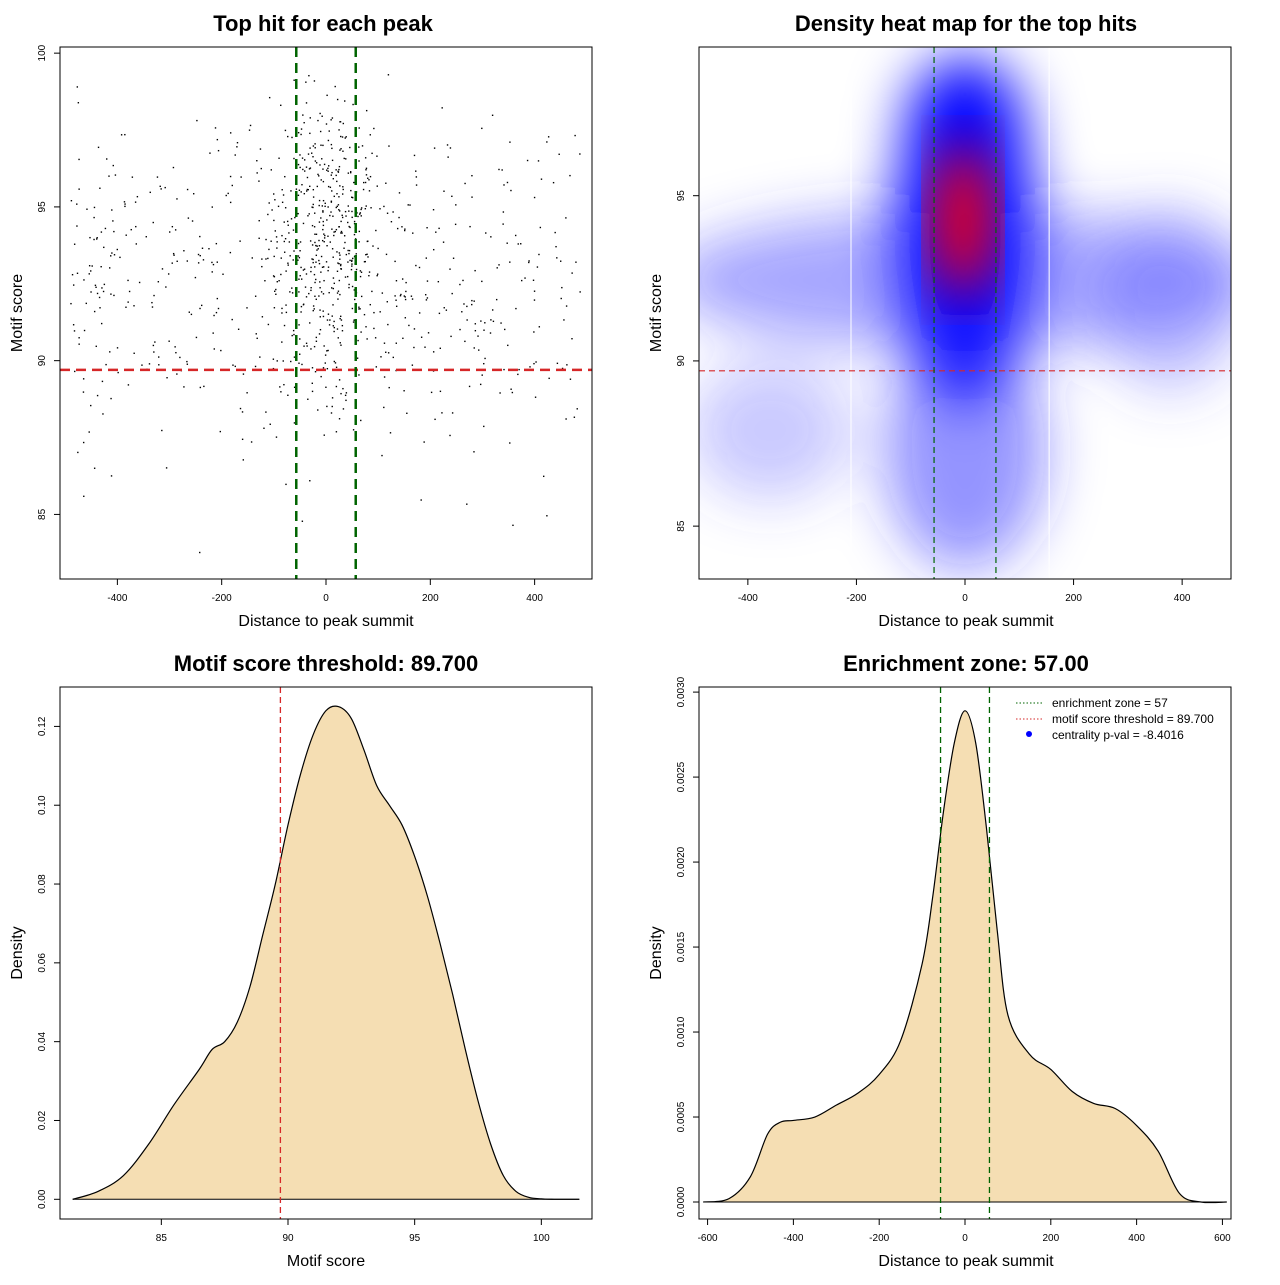  I want to click on heat-blob-top, so click(965, 120).